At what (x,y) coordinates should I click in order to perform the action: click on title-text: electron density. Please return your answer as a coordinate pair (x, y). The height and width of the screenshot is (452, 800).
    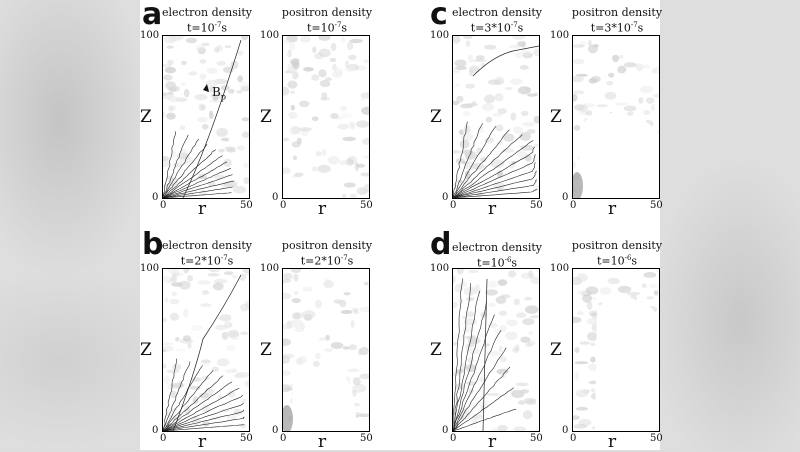
    Looking at the image, I should click on (206, 12).